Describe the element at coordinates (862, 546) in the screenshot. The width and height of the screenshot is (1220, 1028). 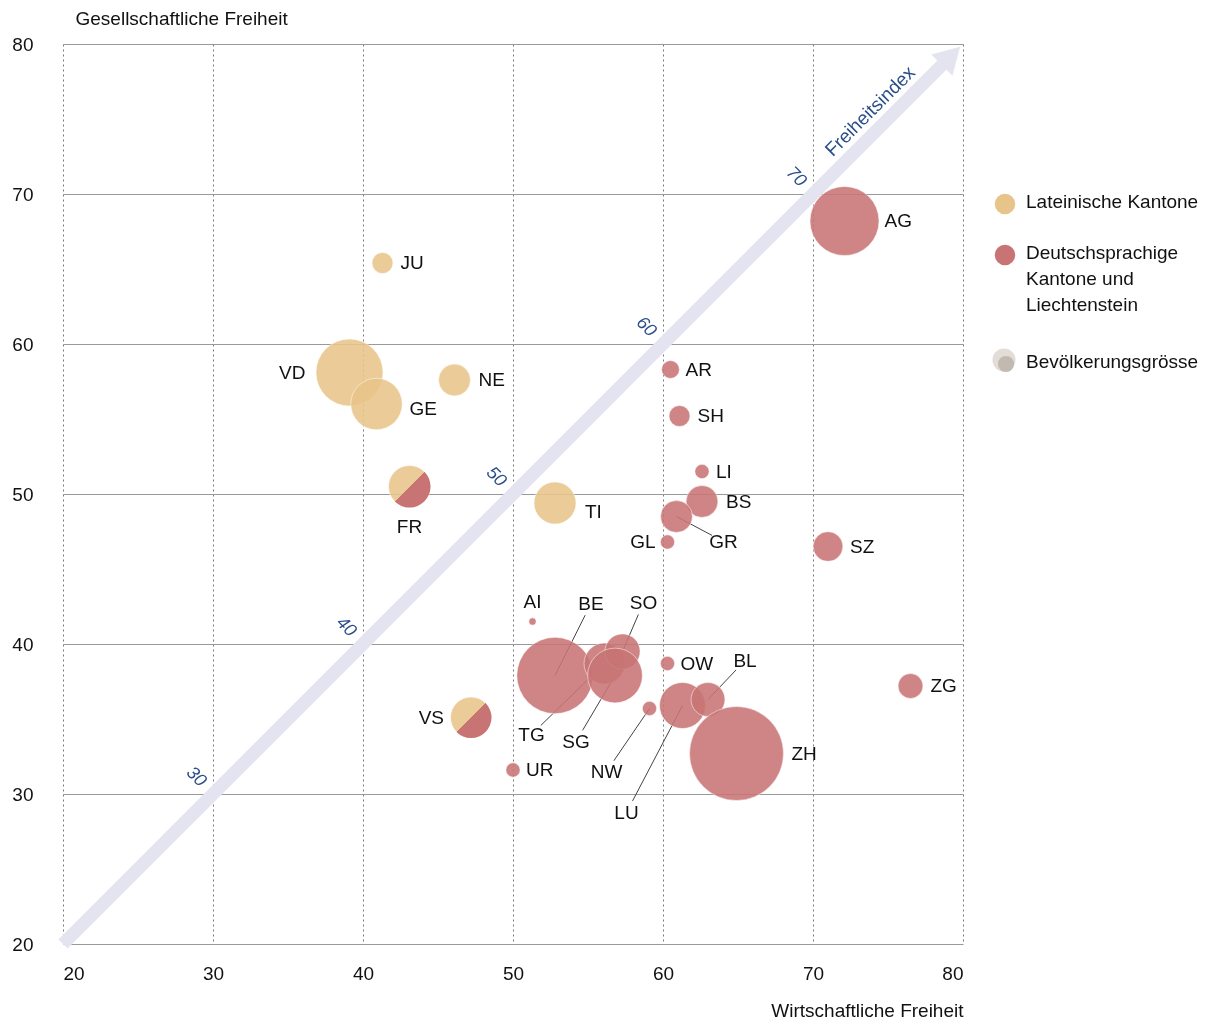
I see `annotation: SZ` at that location.